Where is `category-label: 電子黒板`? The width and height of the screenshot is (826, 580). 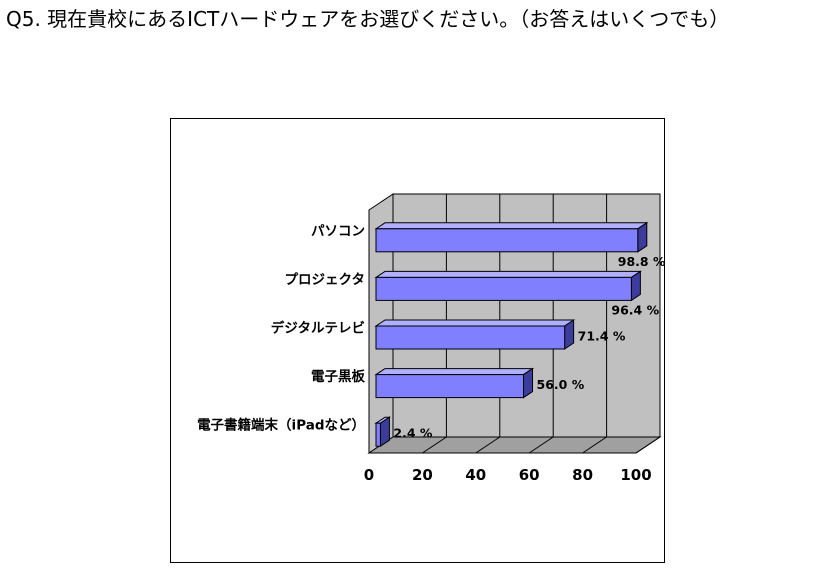 category-label: 電子黒板 is located at coordinates (338, 376).